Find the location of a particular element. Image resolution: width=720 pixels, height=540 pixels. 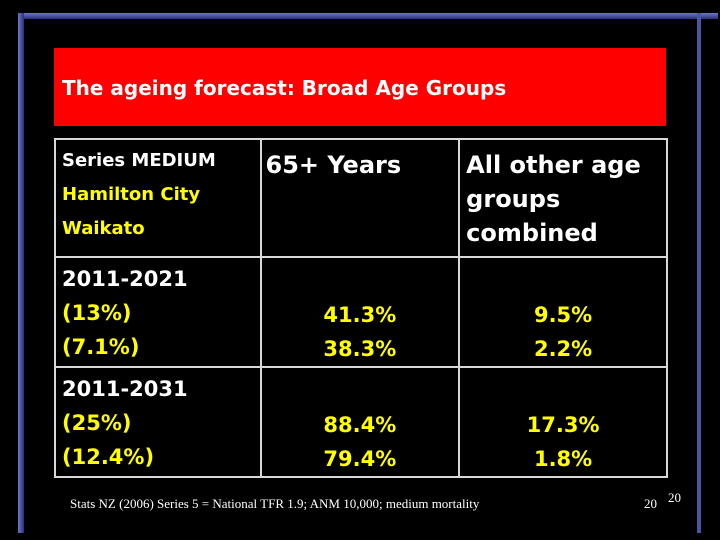

row-65-hamilton: 88.4% is located at coordinates (360, 425).